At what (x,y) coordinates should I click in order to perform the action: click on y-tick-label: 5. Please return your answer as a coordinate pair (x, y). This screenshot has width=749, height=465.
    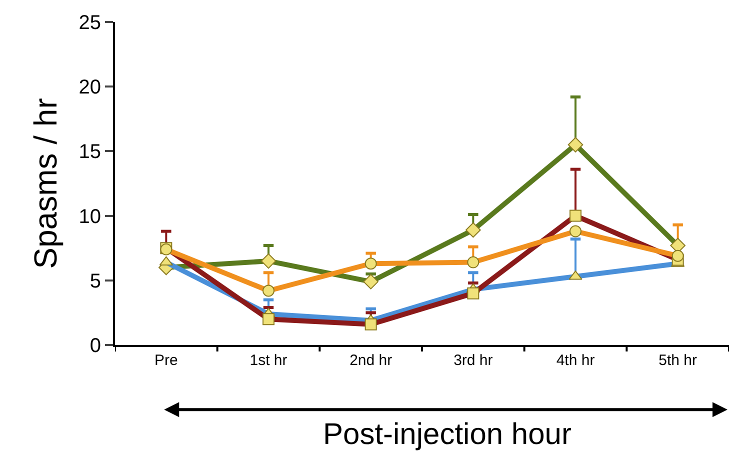
    Looking at the image, I should click on (95, 281).